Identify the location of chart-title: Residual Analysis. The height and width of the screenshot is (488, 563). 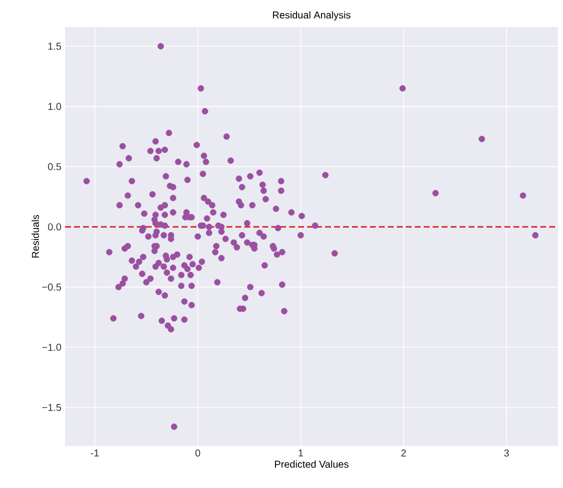
(311, 15).